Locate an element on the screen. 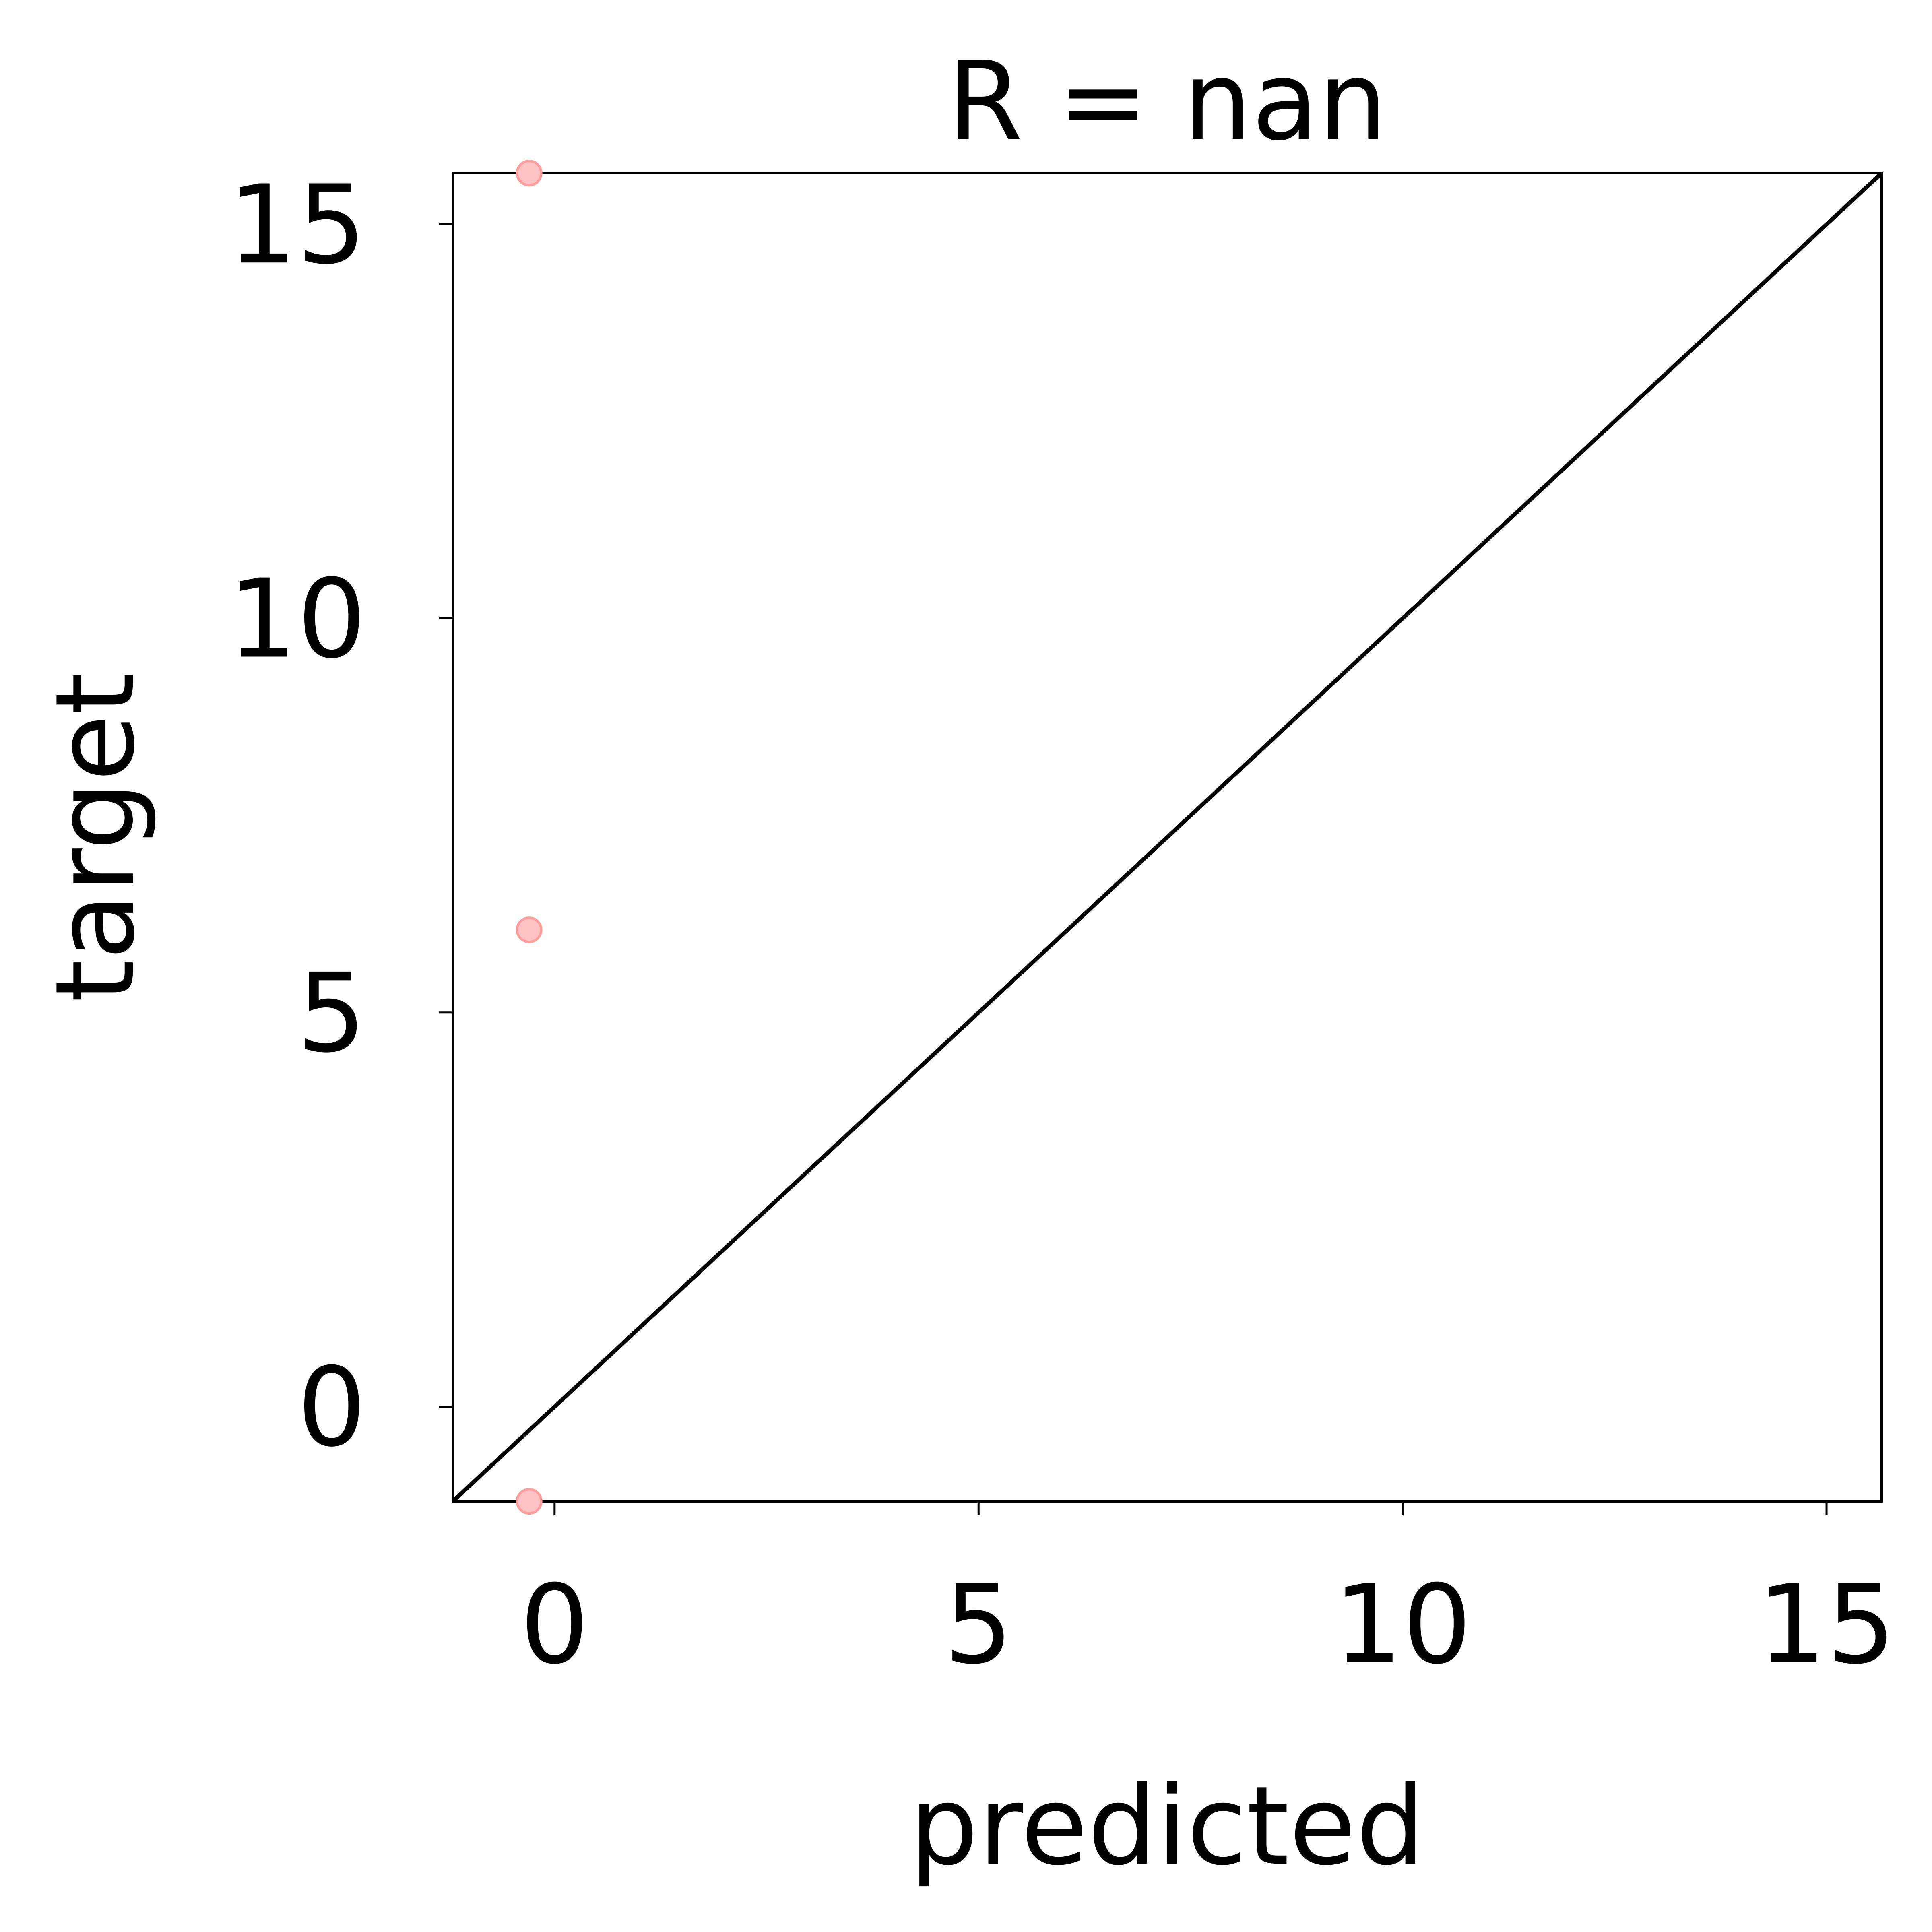 Image resolution: width=1932 pixels, height=1932 pixels. y-axis-ticks: 0 5 10 15 is located at coordinates (340, 816).